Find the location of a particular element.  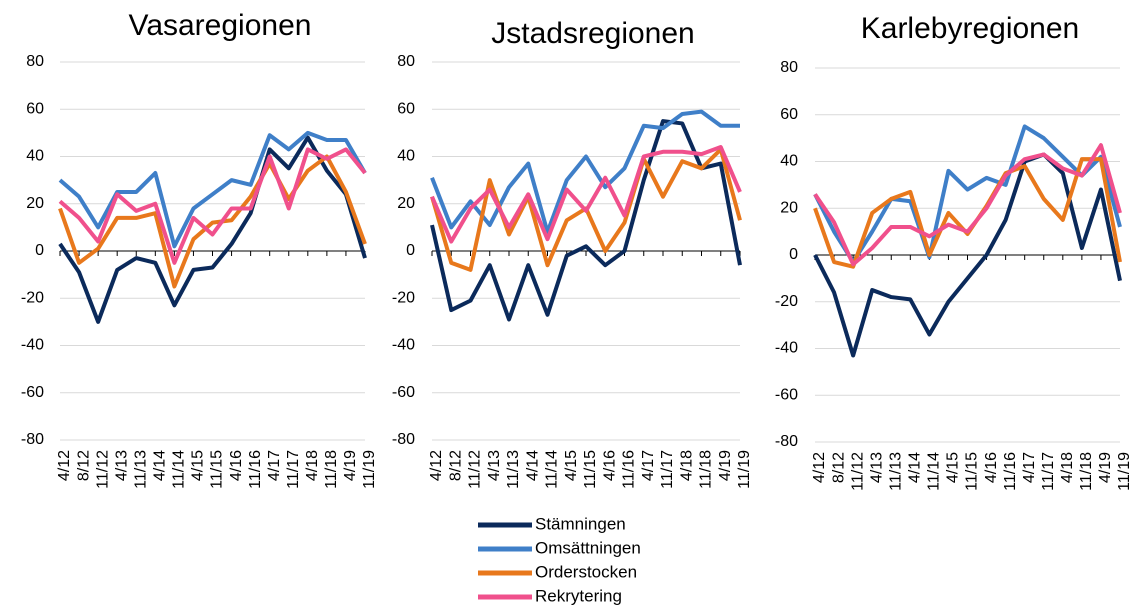

chart-title: Karlebyregionen is located at coordinates (970, 28).